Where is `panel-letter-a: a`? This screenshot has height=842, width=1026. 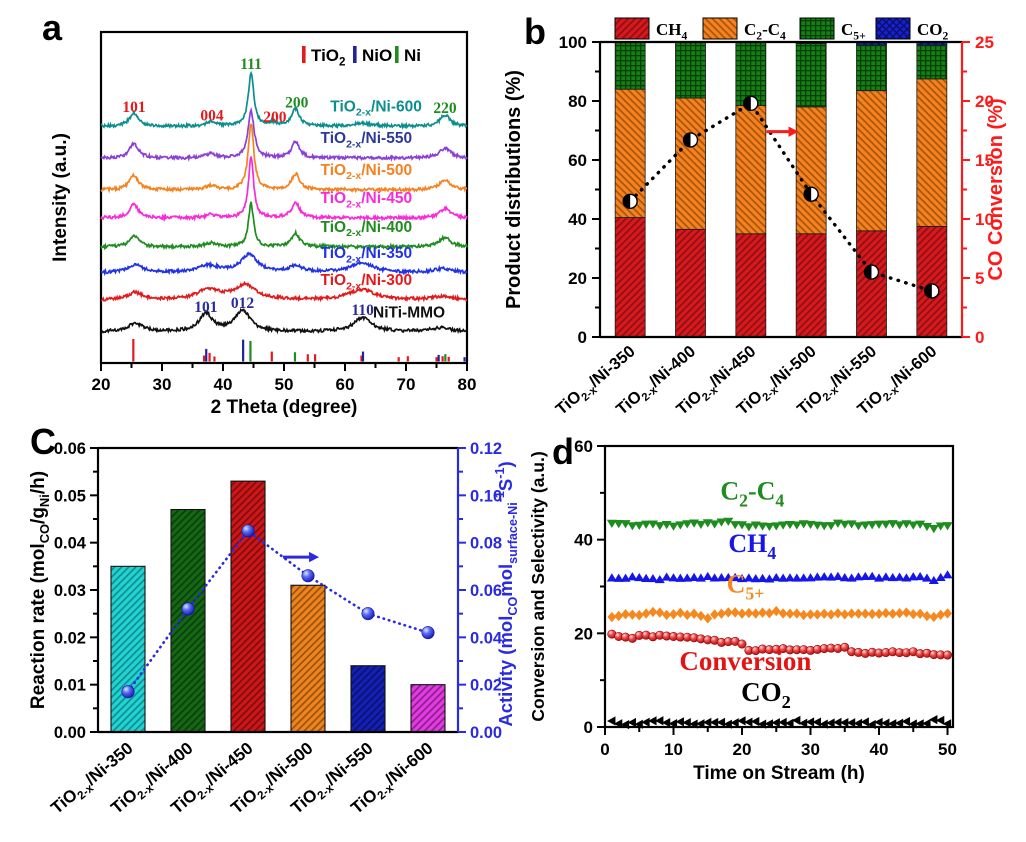 panel-letter-a: a is located at coordinates (52, 27).